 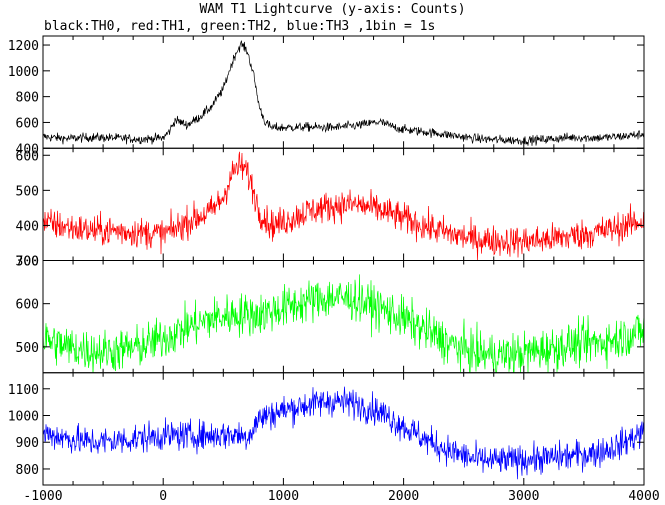 What do you see at coordinates (523, 496) in the screenshot?
I see `x-tick-label: 3000` at bounding box center [523, 496].